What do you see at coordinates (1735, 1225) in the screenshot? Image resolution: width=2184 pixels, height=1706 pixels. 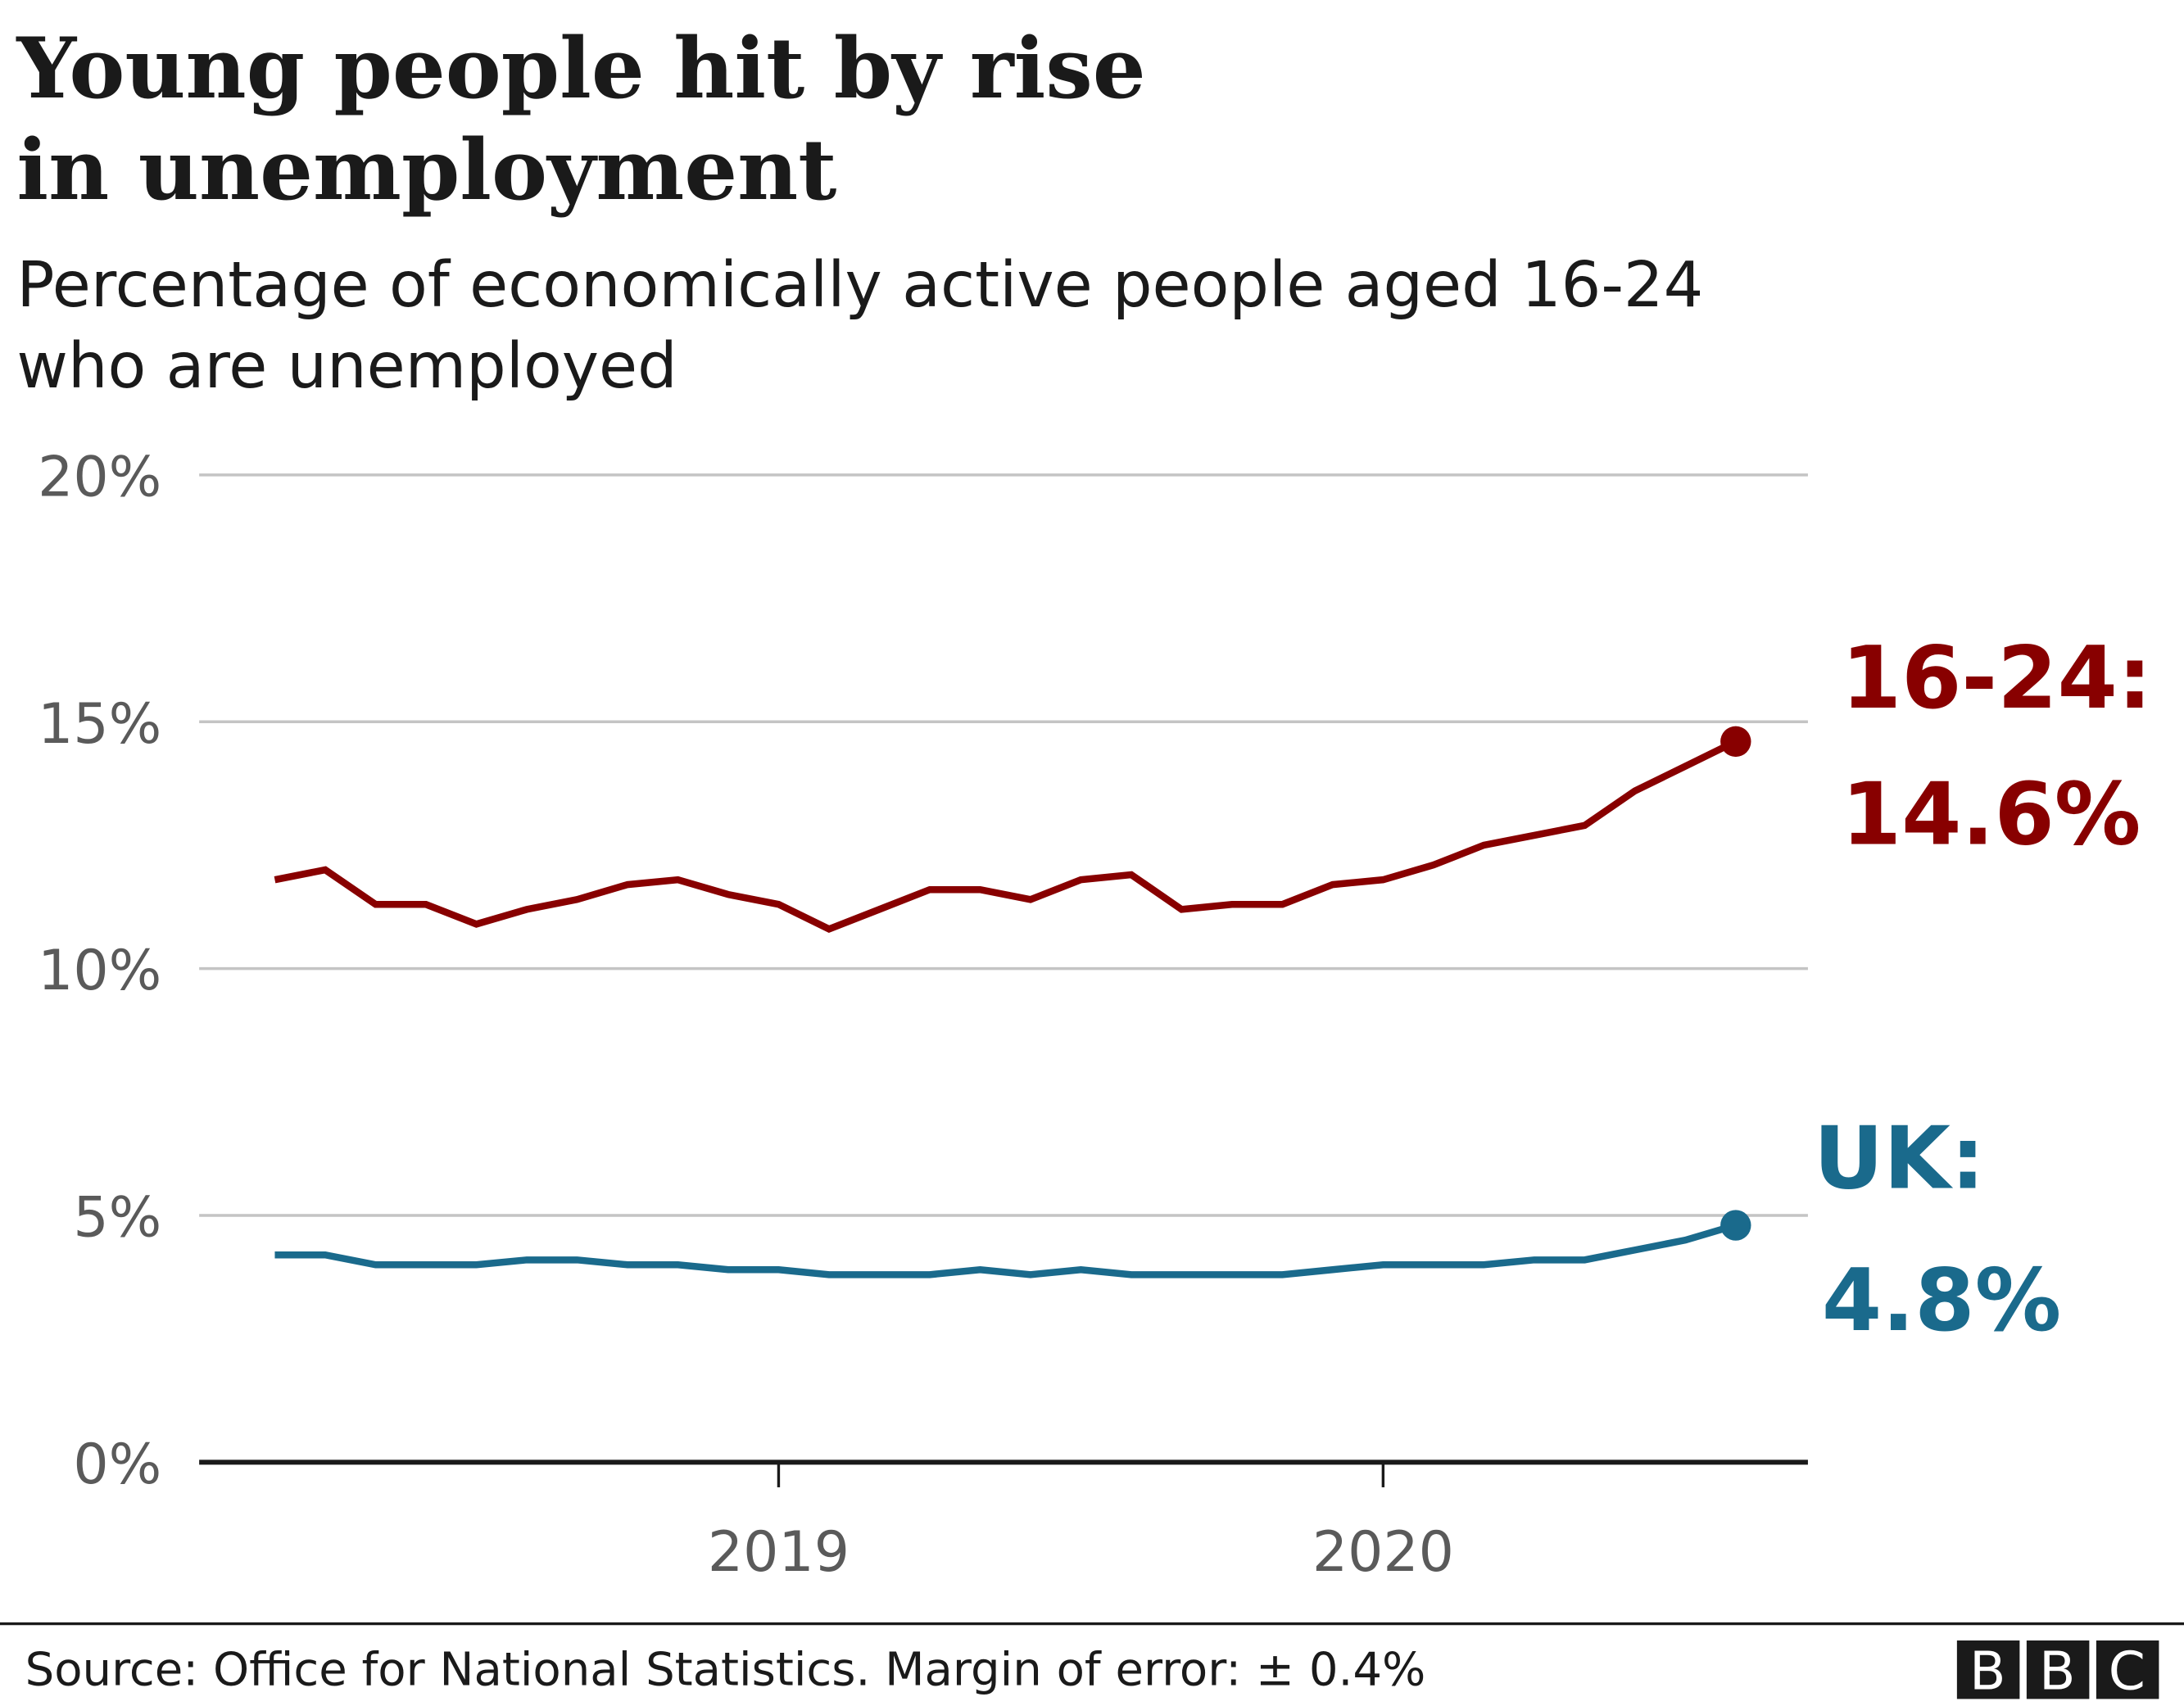 I see `series-end-point-uk` at bounding box center [1735, 1225].